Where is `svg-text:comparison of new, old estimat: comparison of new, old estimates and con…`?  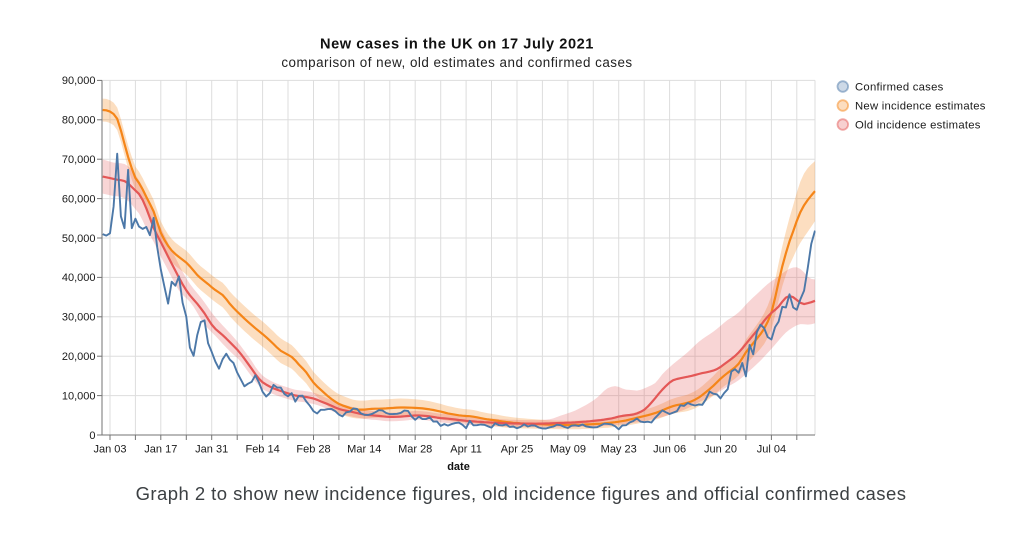
svg-text:comparison of new, old estimat: comparison of new, old estimates and con… is located at coordinates (456, 62).